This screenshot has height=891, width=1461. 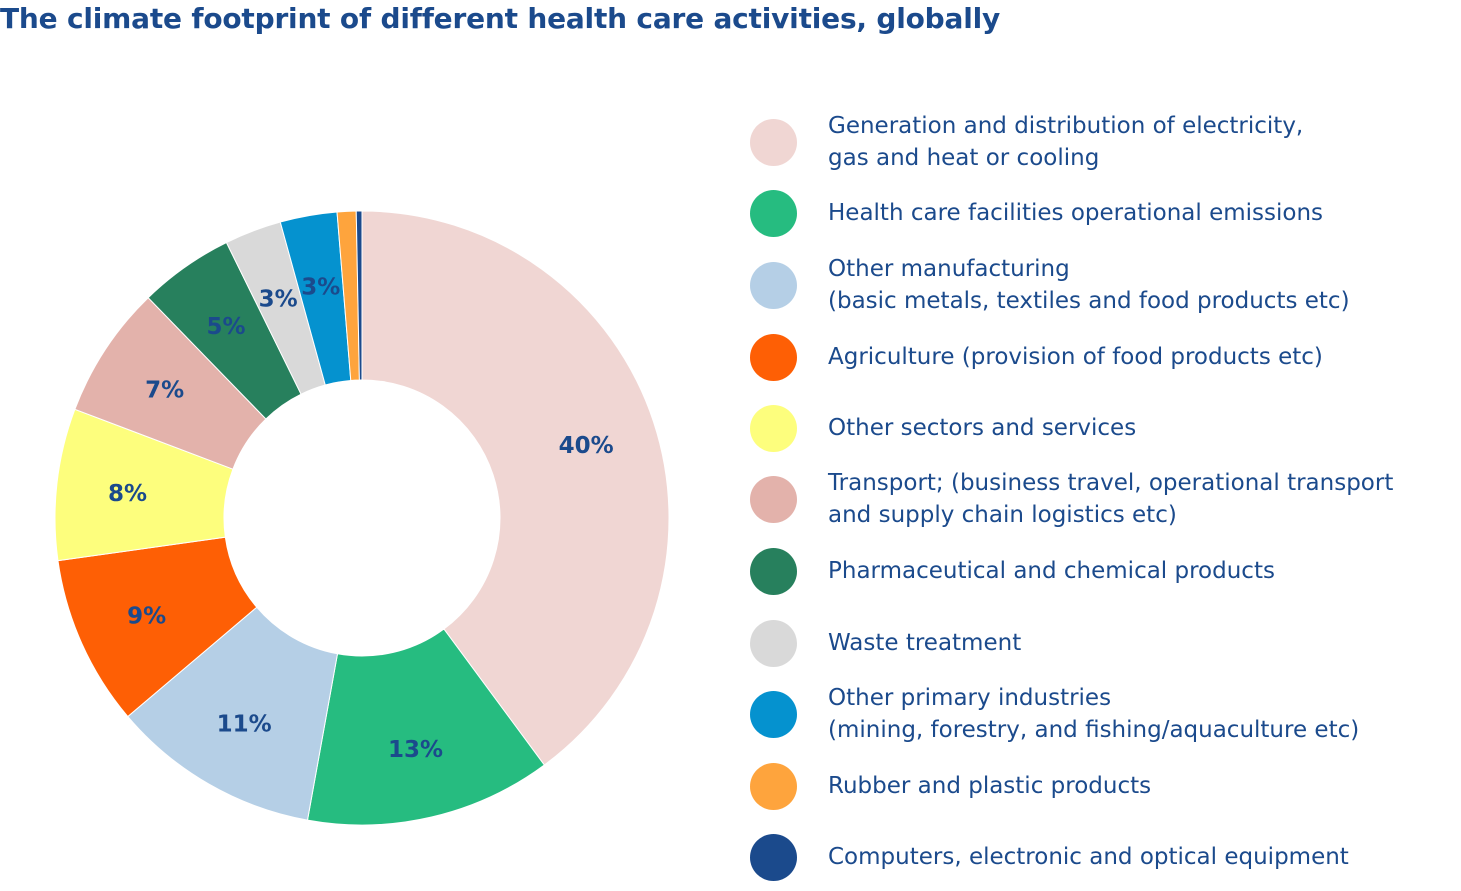 What do you see at coordinates (515, 488) in the screenshot?
I see `slice-generation-and-distribution-of-electricity-gas-and-heat-or-cooling` at bounding box center [515, 488].